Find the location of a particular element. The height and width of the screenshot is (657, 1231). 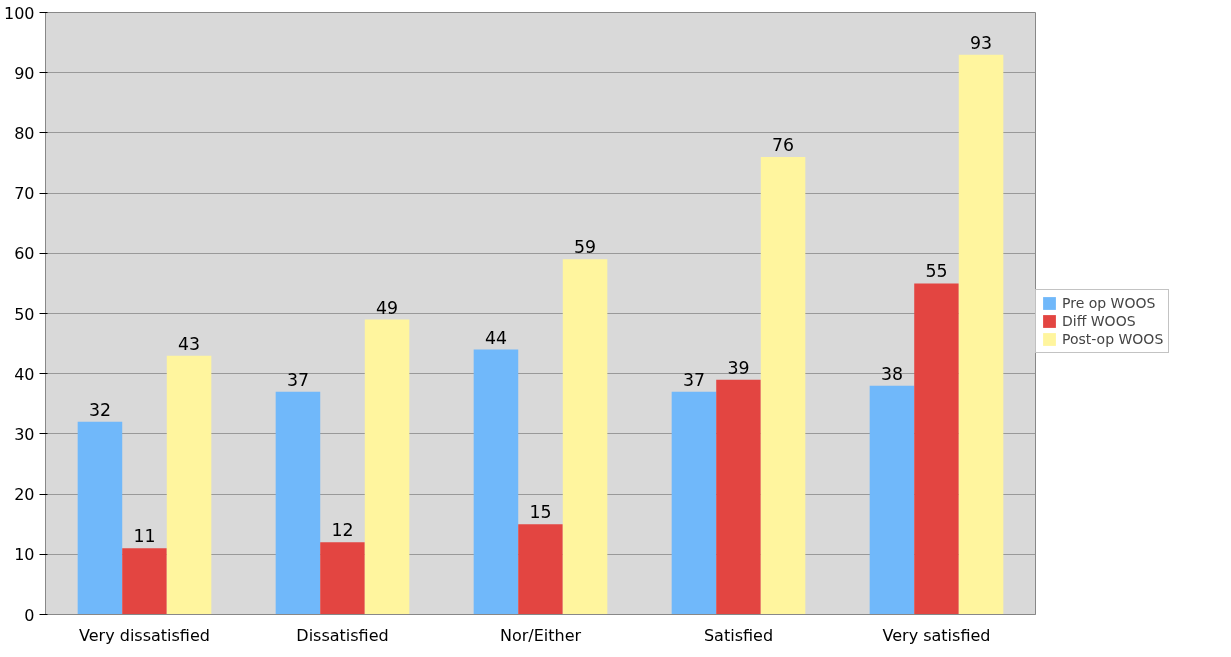

y-tick-label: 70 is located at coordinates (24, 194).